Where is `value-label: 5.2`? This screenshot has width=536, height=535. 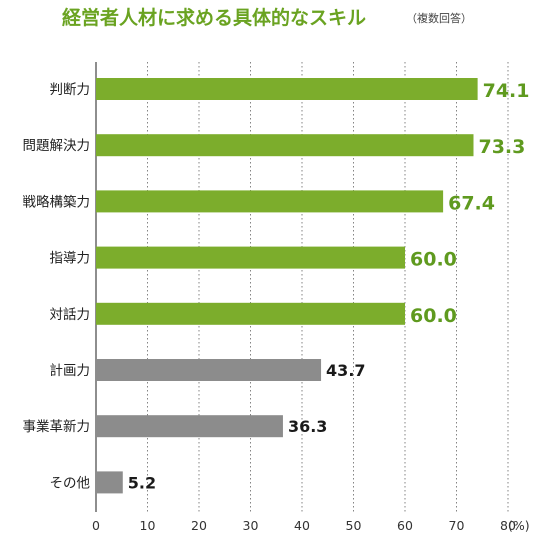
value-label: 5.2 is located at coordinates (142, 482).